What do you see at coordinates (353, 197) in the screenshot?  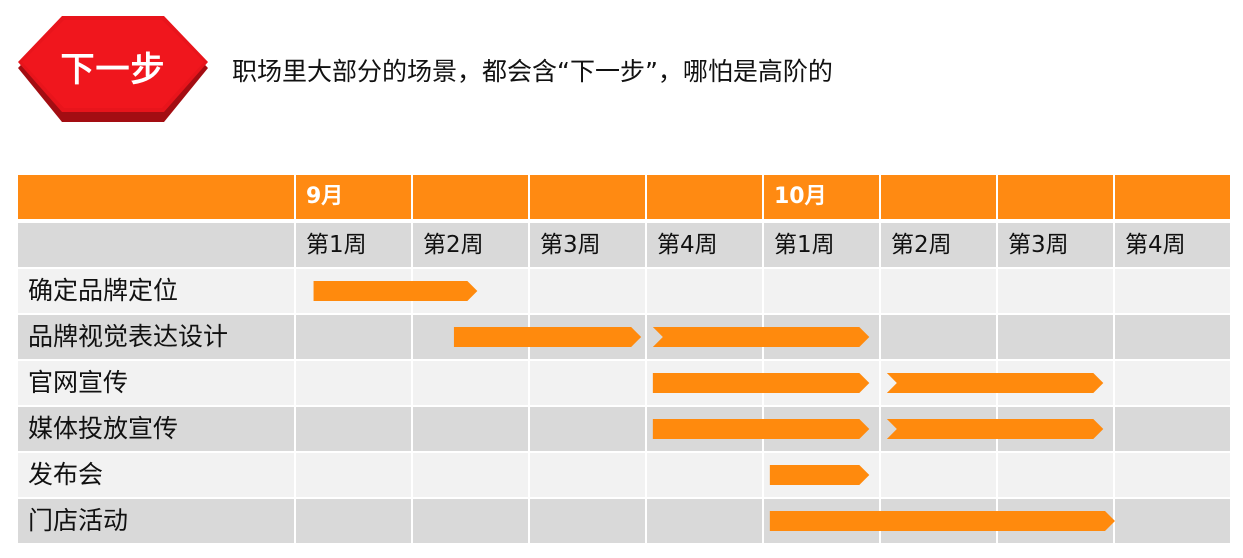 I see `month-label: 9月` at bounding box center [353, 197].